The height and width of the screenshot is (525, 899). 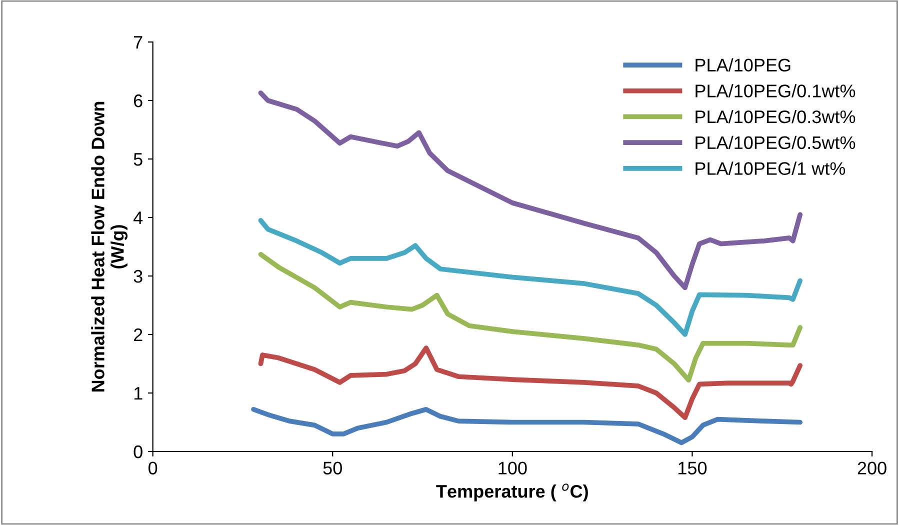 I want to click on legend-label: PLA/10PEG/0.3wt%, so click(x=776, y=117).